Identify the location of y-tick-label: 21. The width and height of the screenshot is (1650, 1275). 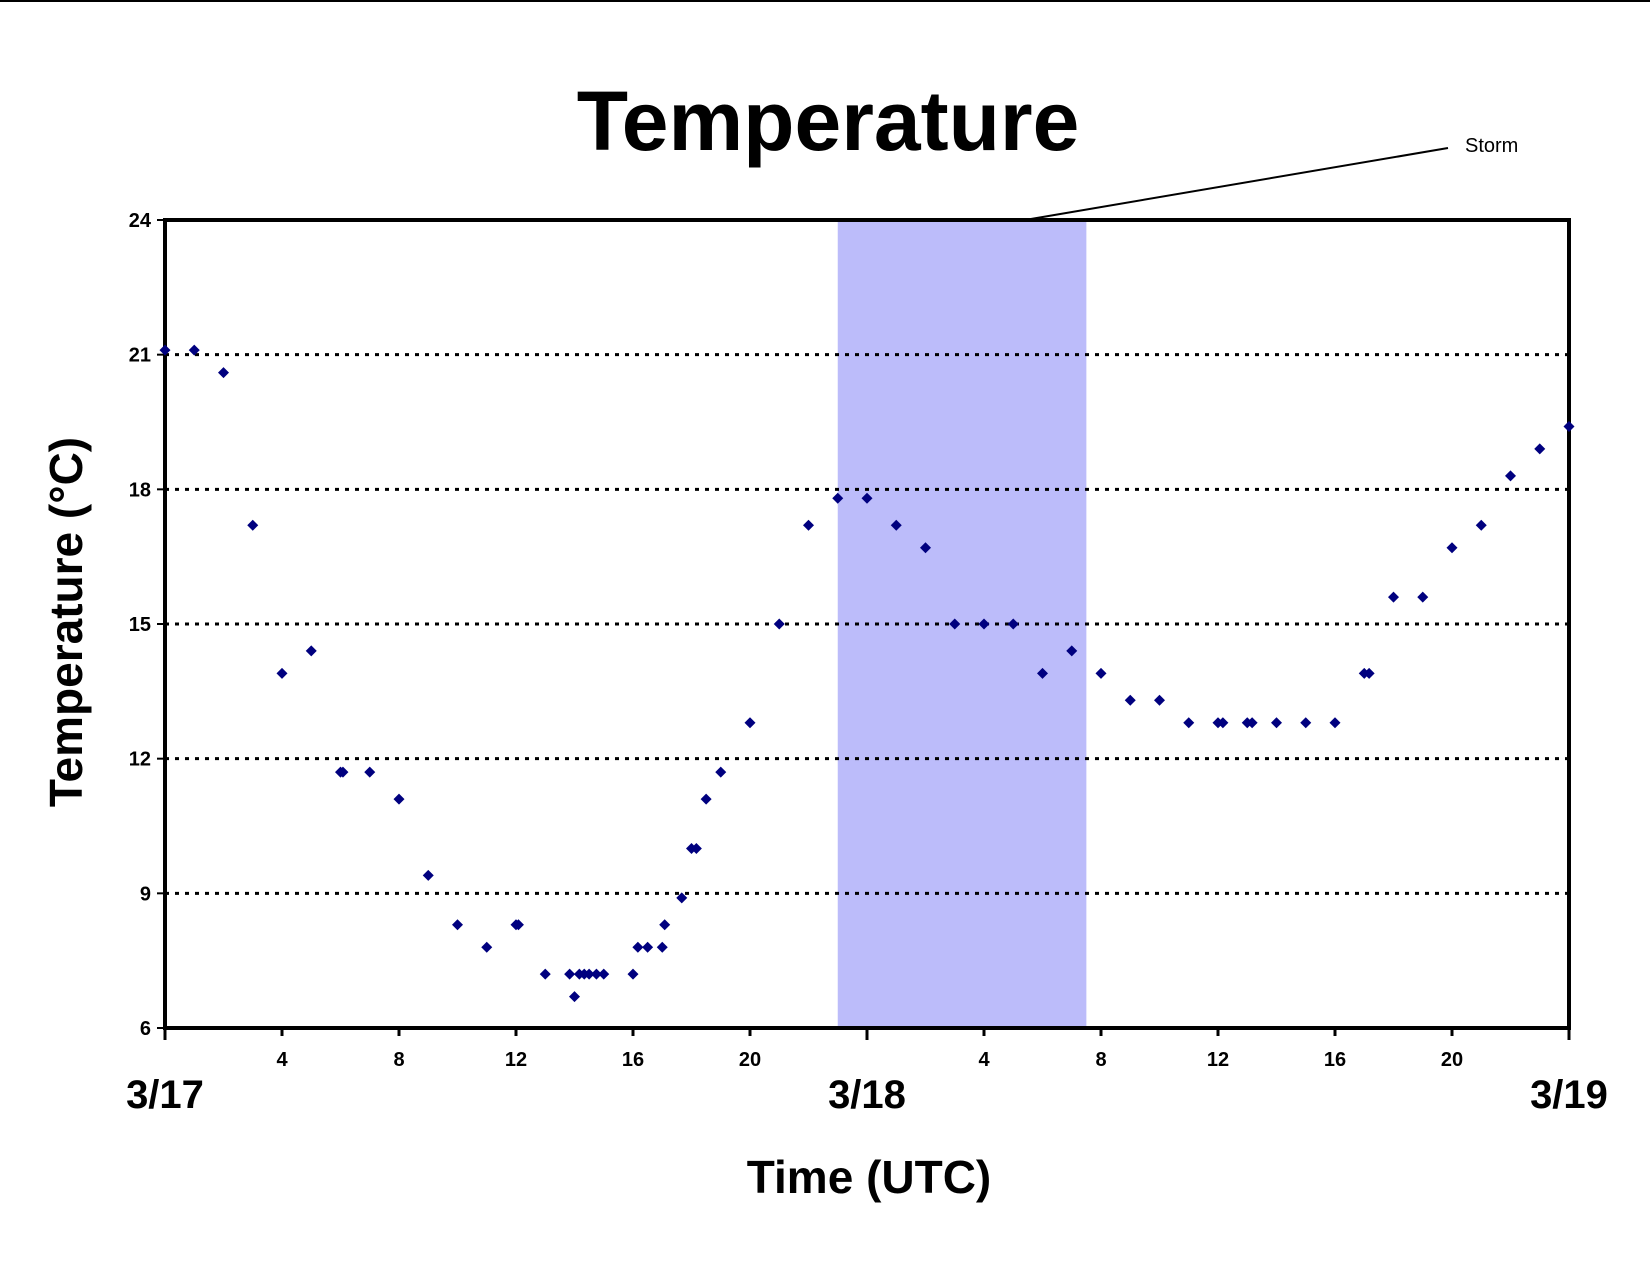
(140, 356).